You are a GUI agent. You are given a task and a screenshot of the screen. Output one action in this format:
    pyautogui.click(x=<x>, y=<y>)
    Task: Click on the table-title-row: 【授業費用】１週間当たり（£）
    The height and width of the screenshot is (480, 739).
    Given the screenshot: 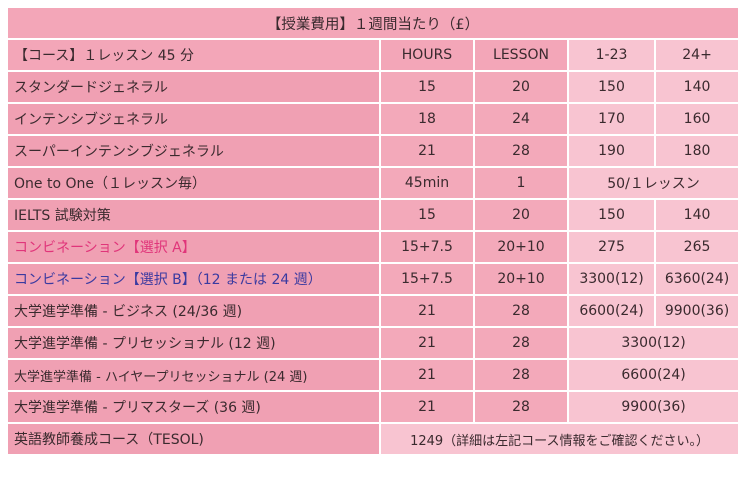 What is the action you would take?
    pyautogui.click(x=373, y=23)
    